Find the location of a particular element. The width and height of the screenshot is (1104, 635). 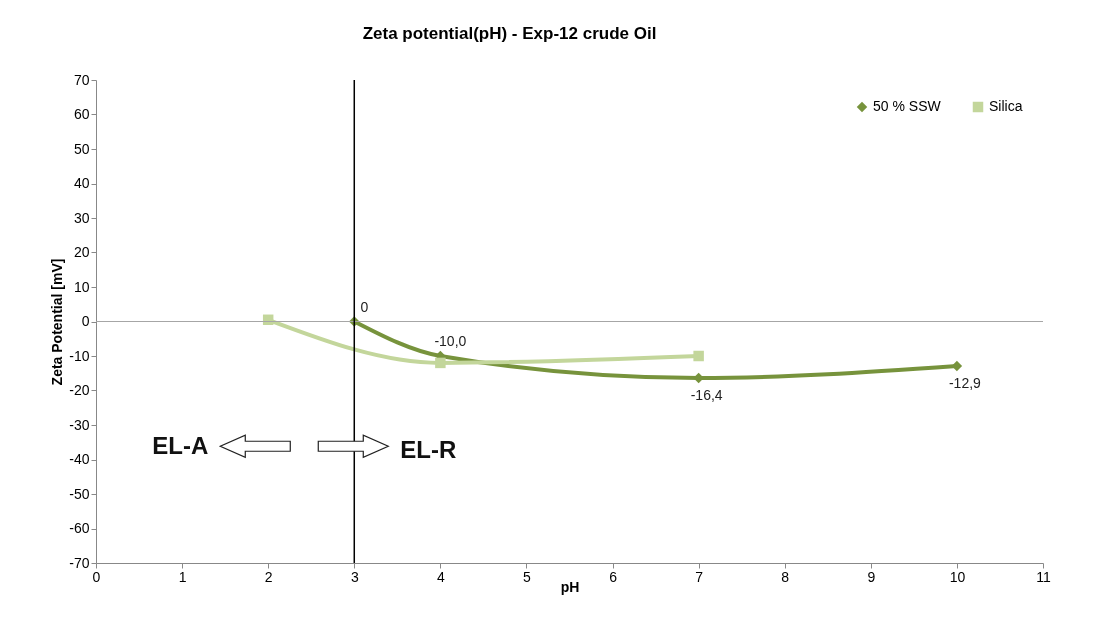

y-tick-label: -60 is located at coordinates (79, 528).